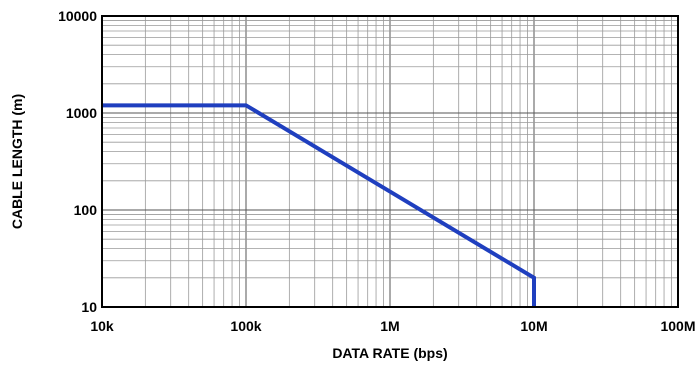 The height and width of the screenshot is (370, 700). I want to click on y-tick-label: 10000, so click(77, 16).